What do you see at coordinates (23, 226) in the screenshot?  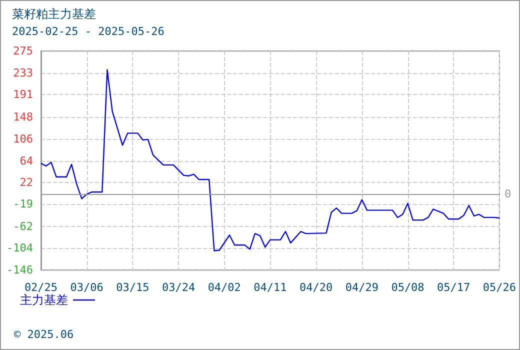 I see `y-tick-label: -62` at bounding box center [23, 226].